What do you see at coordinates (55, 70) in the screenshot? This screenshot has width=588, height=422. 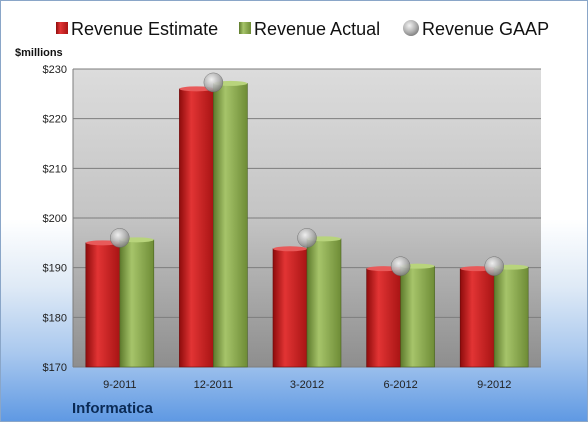 I see `y-tick-label: $230` at bounding box center [55, 70].